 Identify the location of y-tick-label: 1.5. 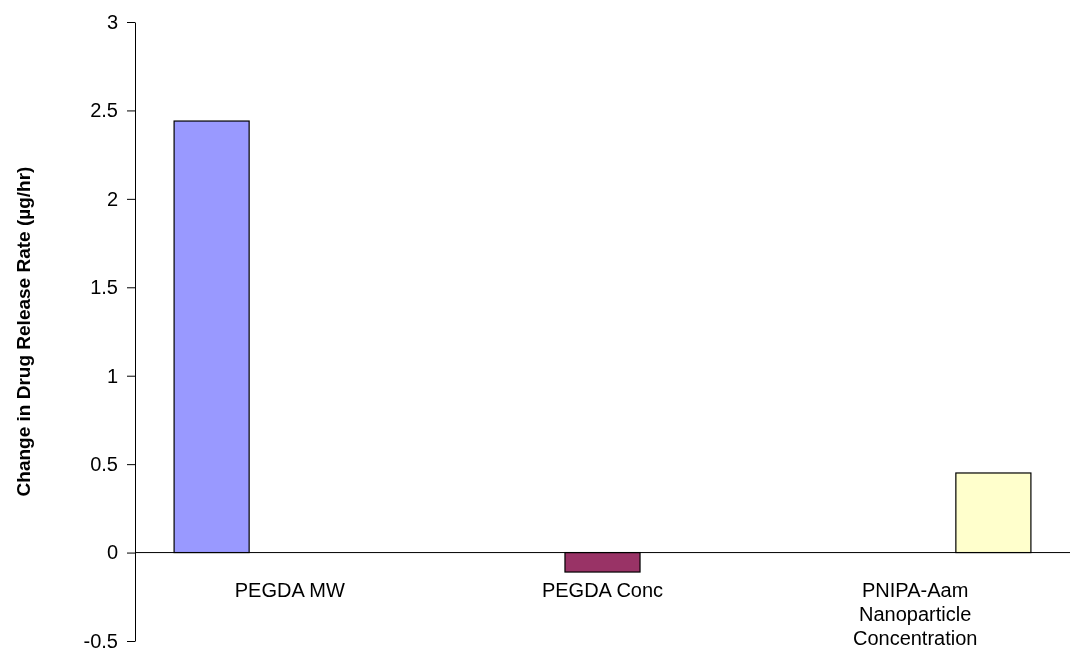
(104, 287).